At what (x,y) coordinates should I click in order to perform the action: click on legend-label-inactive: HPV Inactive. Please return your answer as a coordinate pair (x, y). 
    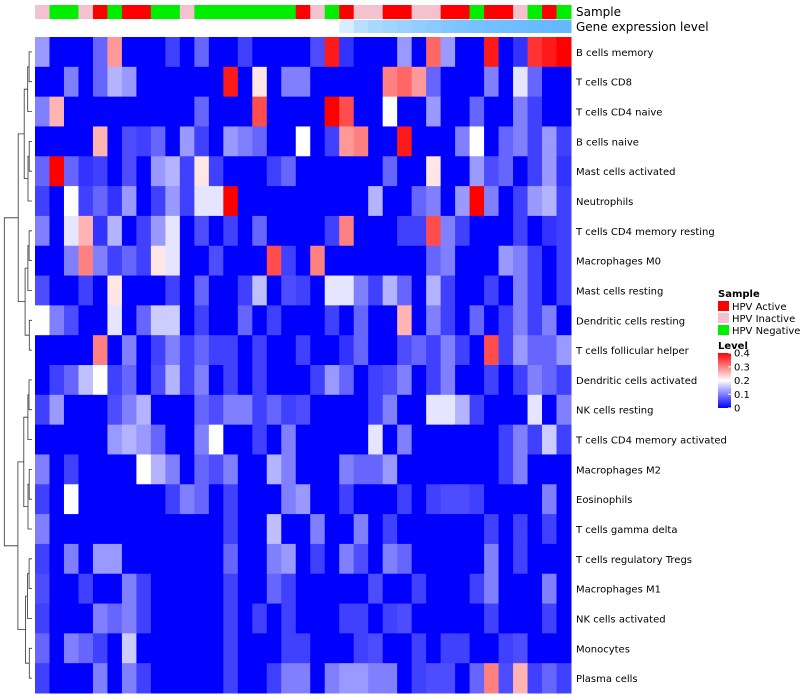
    Looking at the image, I should click on (763, 319).